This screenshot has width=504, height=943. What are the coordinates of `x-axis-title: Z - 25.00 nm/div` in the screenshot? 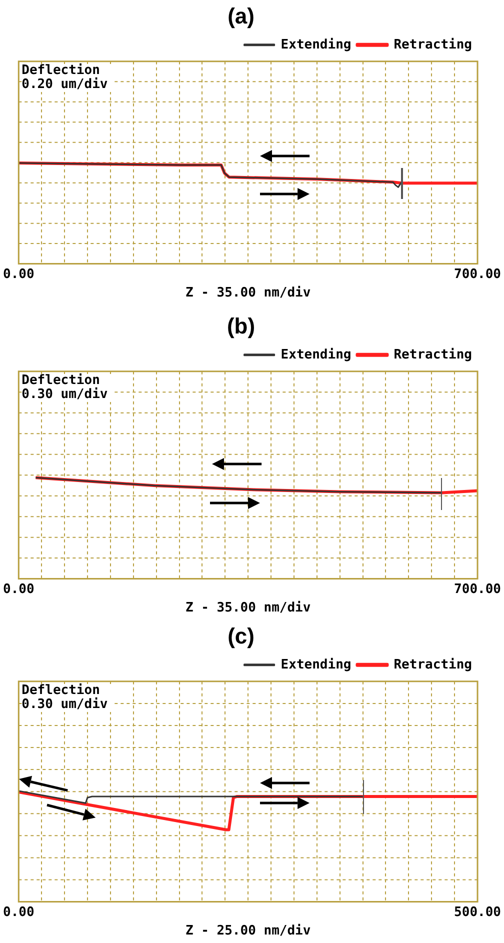 It's located at (248, 931).